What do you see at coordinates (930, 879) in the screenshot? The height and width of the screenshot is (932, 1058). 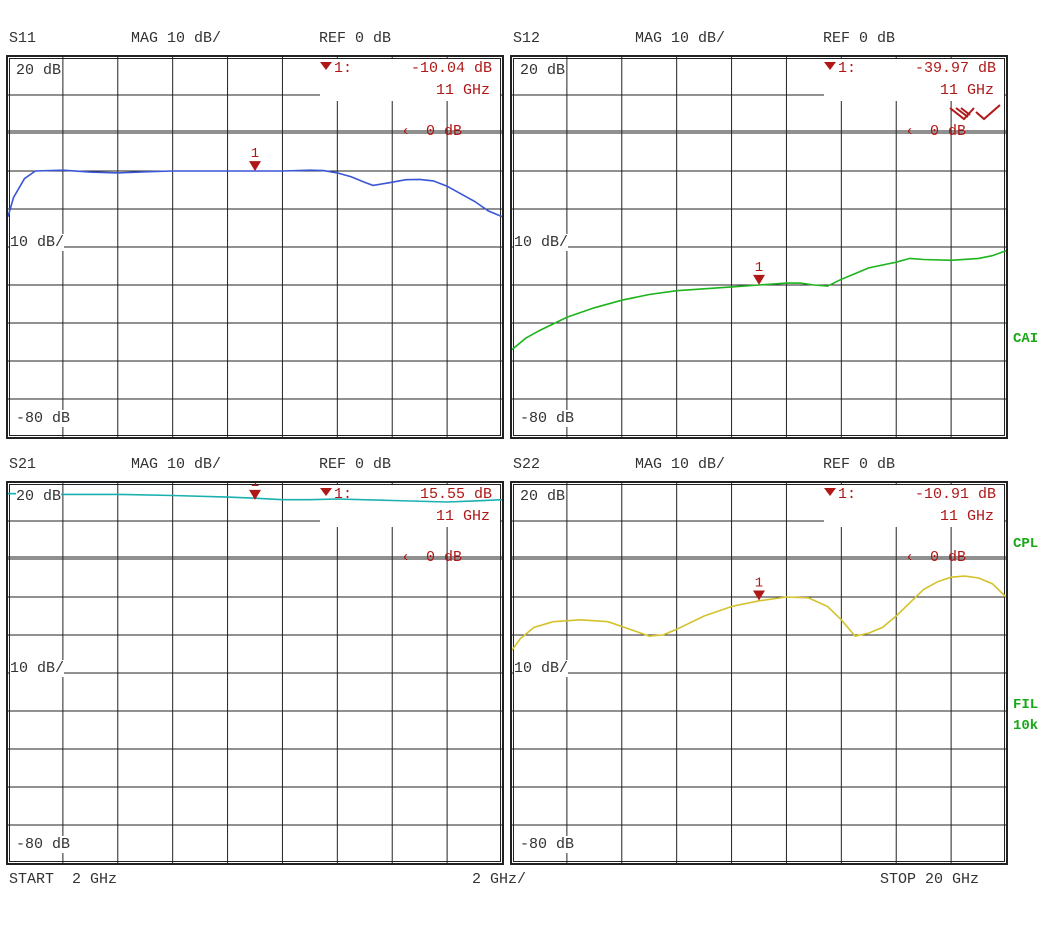 I see `stop-frequency: STOP 20 GHz` at bounding box center [930, 879].